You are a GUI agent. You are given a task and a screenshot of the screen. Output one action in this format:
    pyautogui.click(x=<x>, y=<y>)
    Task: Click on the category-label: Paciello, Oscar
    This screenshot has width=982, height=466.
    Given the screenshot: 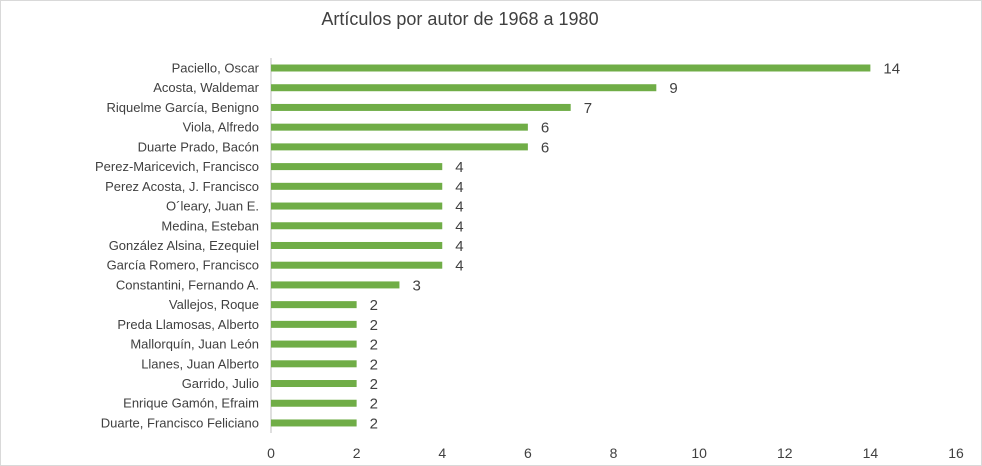 What is the action you would take?
    pyautogui.click(x=216, y=68)
    